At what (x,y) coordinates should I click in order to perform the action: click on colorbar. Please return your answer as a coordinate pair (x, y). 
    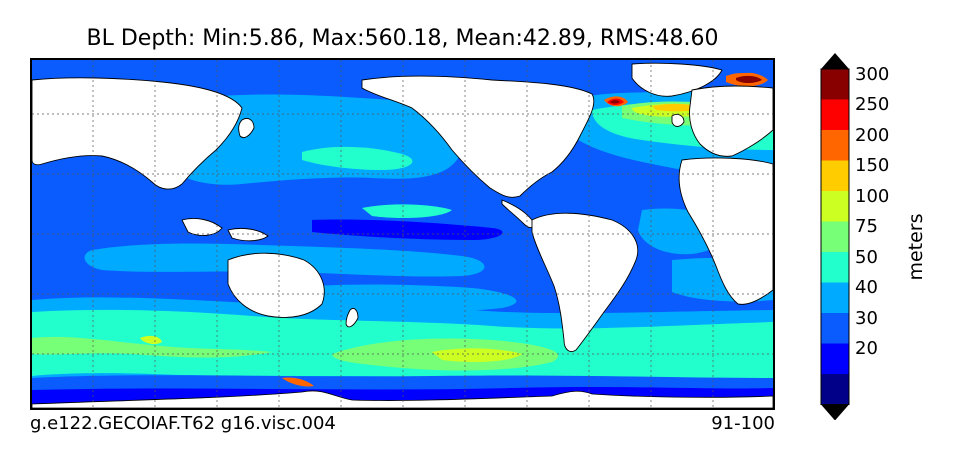
    Looking at the image, I should click on (835, 236).